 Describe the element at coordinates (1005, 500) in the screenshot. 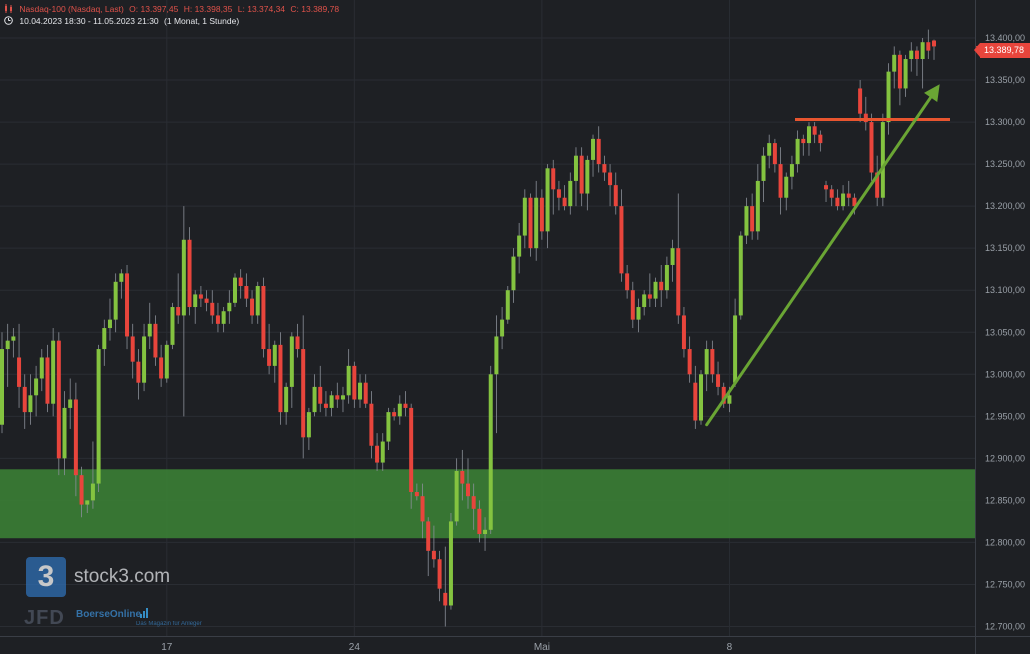

I see `y-tick-label: 12.850,00` at that location.